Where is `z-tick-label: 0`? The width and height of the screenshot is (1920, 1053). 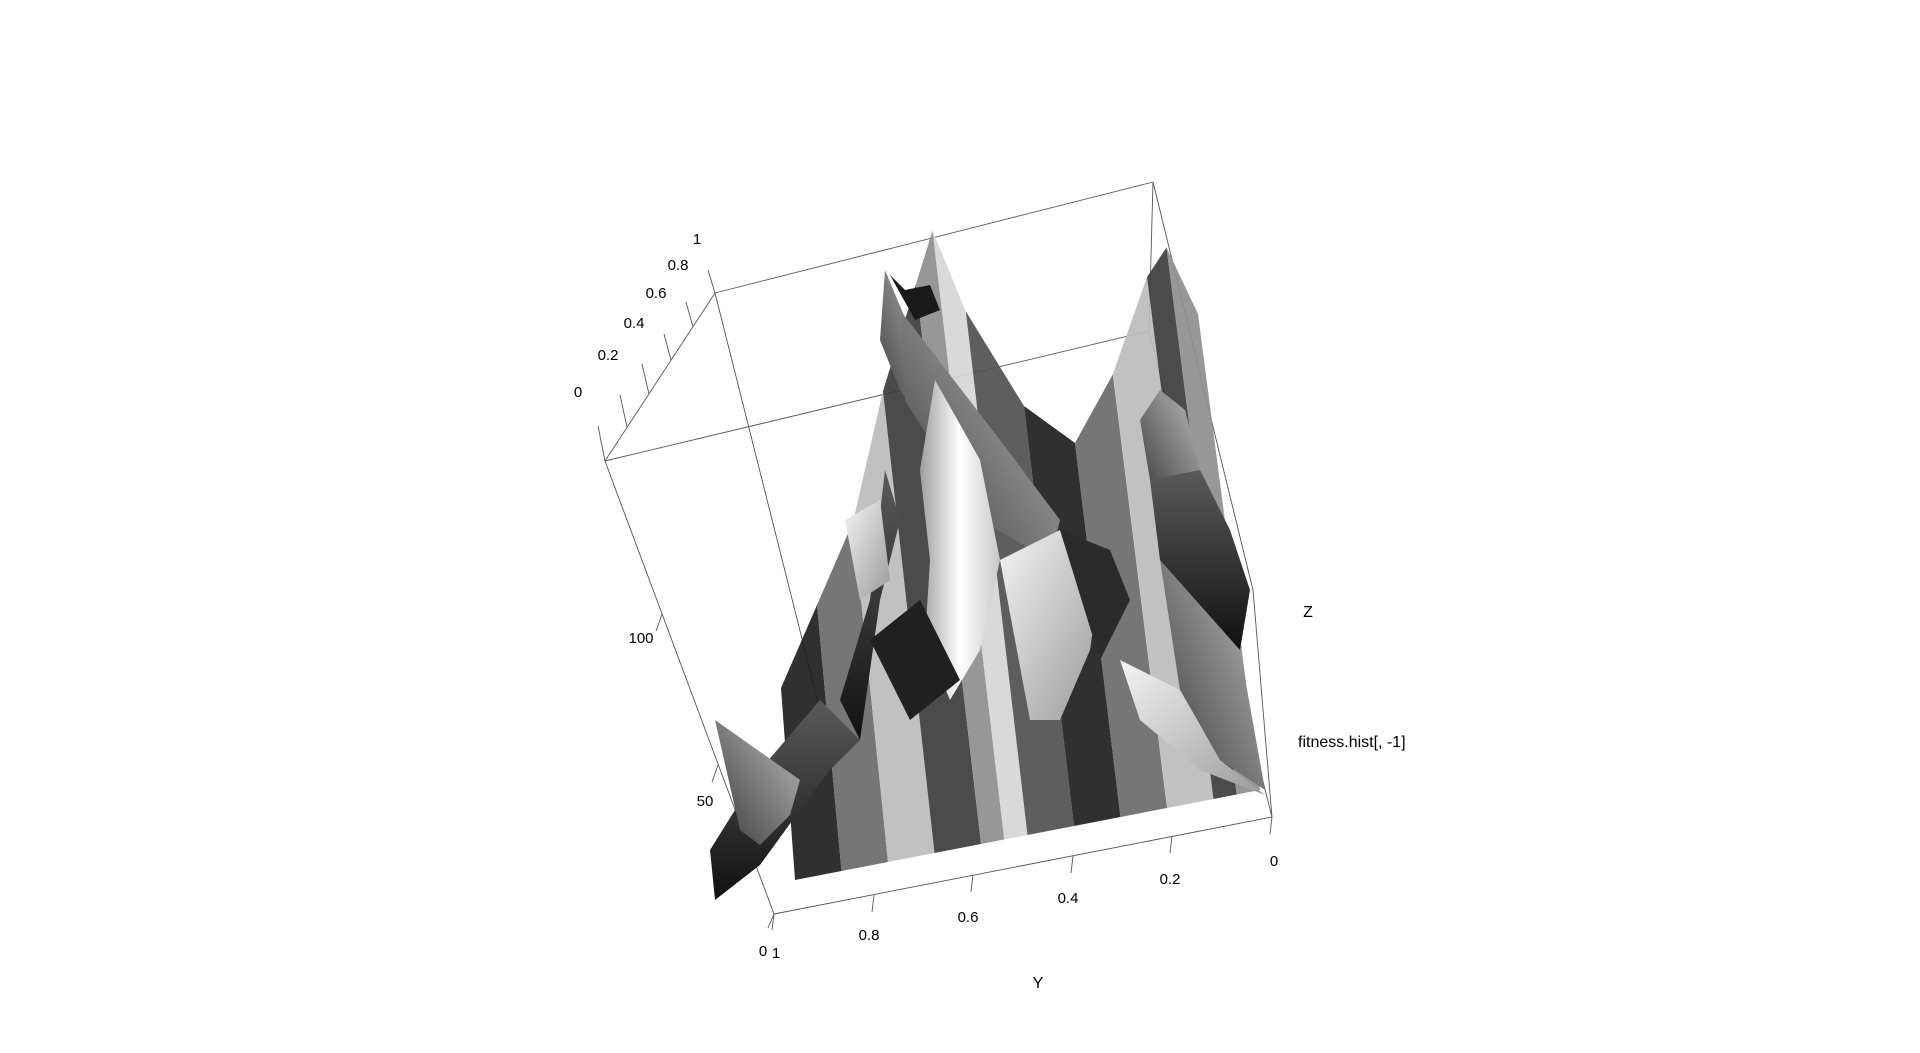 z-tick-label: 0 is located at coordinates (578, 392).